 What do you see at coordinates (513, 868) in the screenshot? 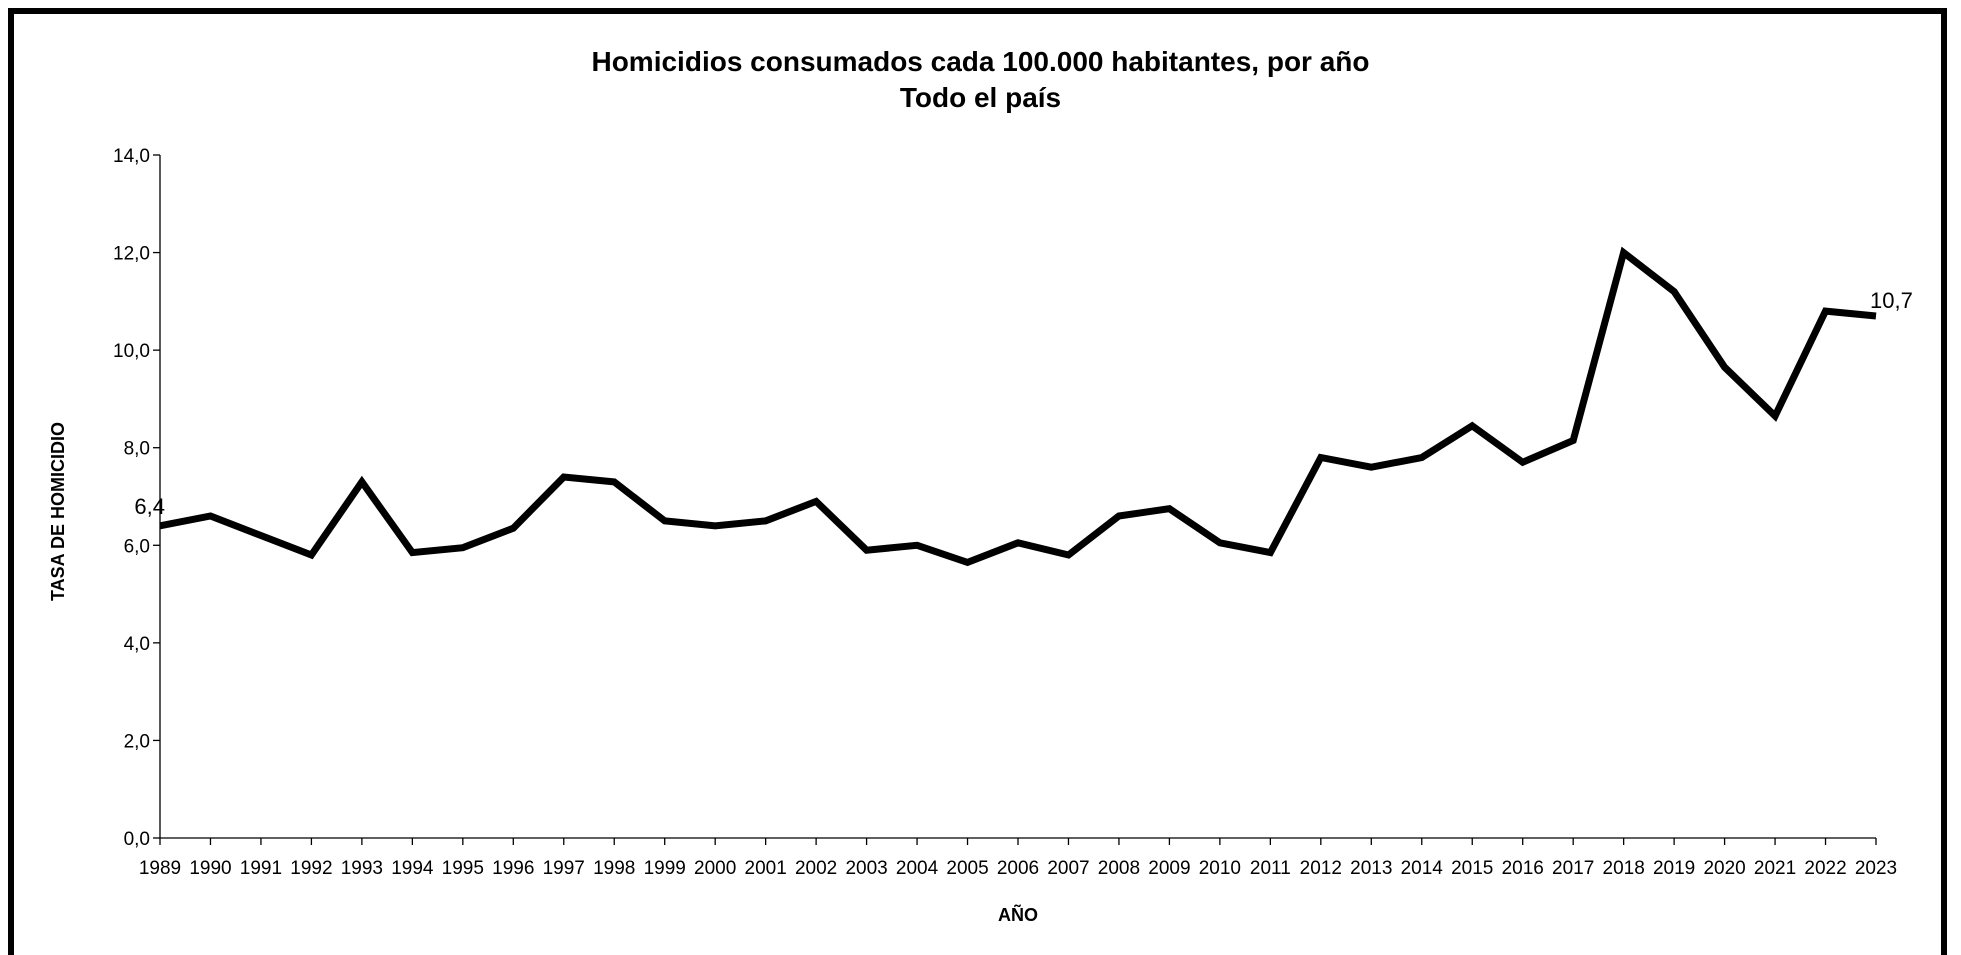
I see `x-tick-label: 1996` at bounding box center [513, 868].